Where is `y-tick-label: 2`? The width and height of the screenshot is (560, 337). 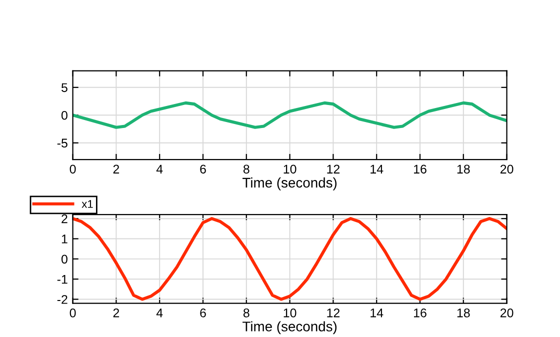 y-tick-label: 2 is located at coordinates (65, 219).